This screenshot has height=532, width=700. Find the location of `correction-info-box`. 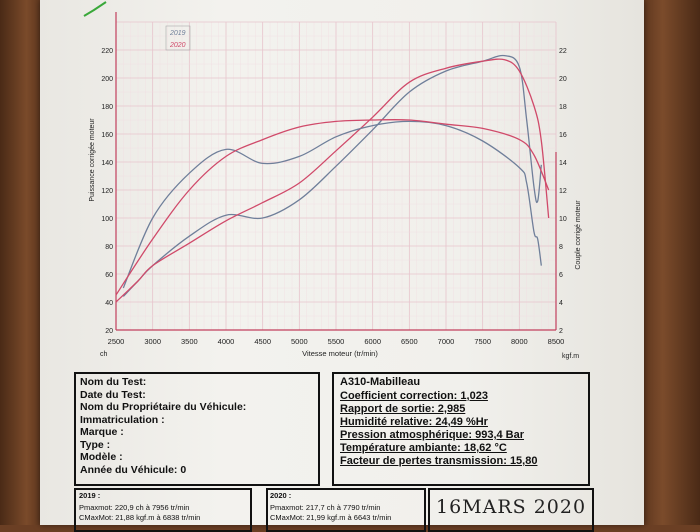

correction-info-box is located at coordinates (461, 429).